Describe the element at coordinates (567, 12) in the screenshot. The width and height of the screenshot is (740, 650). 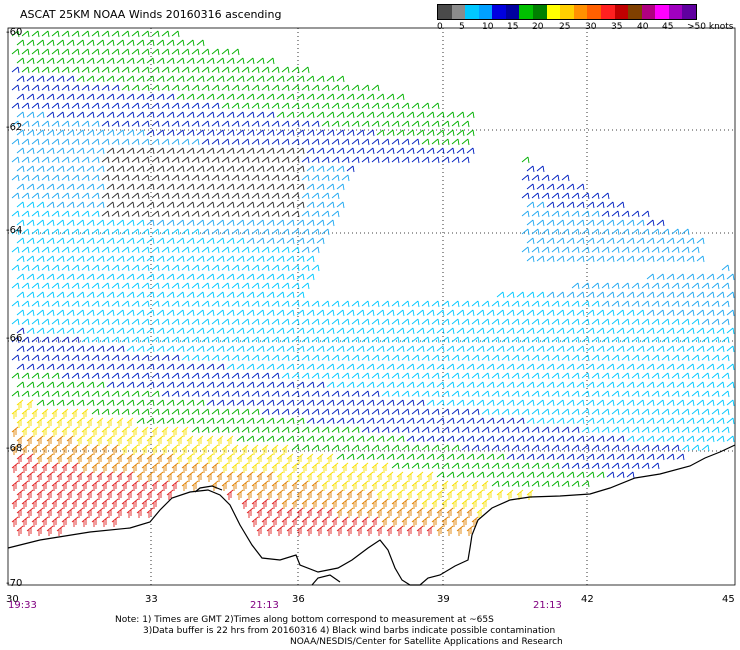
I see `color-scale-bar` at that location.